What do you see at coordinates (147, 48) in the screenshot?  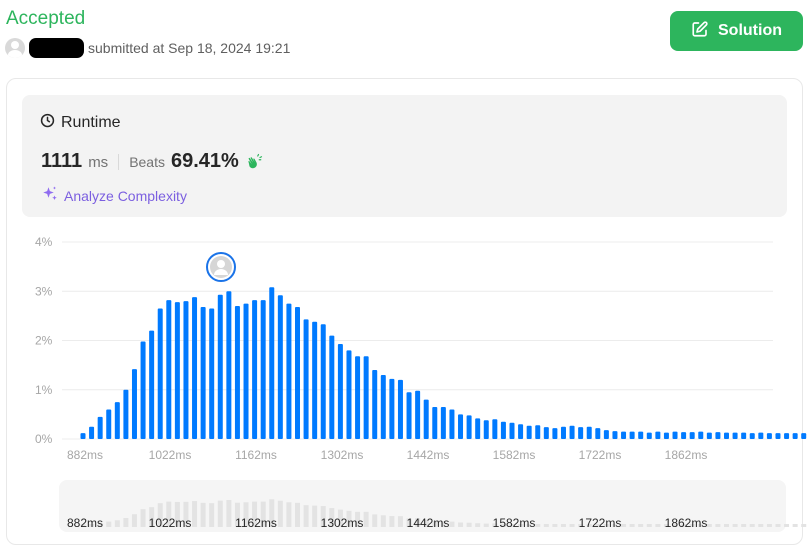 I see `submission-info: submitted at Sep 18, 2024 19:21` at bounding box center [147, 48].